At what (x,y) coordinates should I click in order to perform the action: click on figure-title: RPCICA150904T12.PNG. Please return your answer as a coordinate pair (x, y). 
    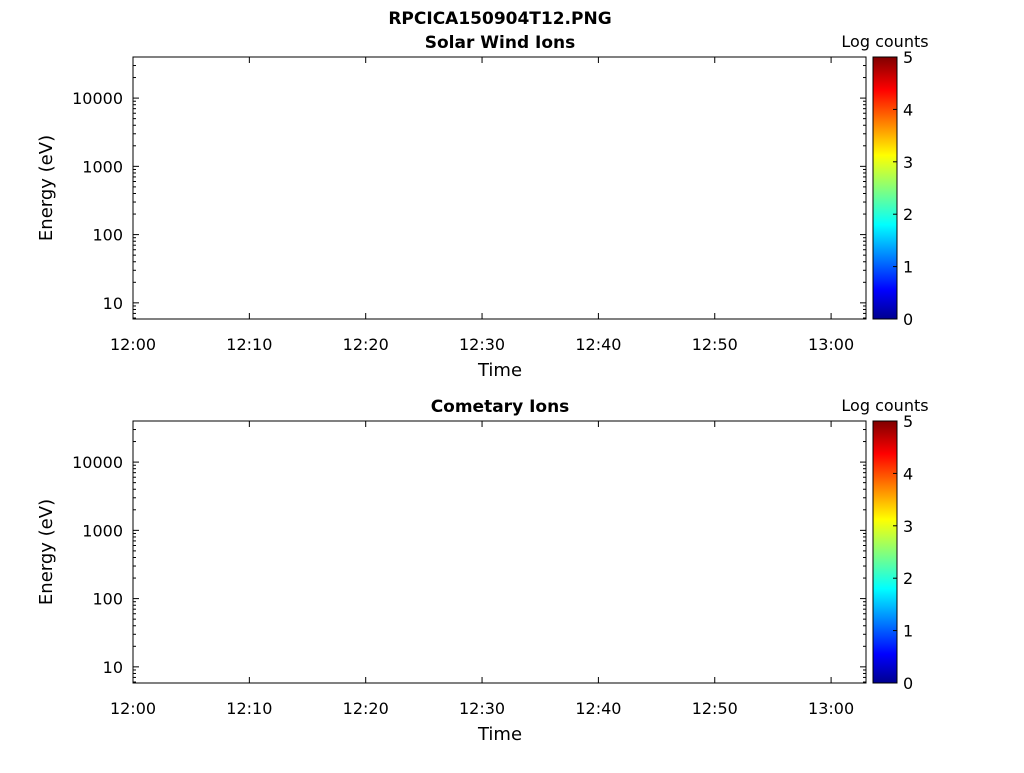
    Looking at the image, I should click on (499, 19).